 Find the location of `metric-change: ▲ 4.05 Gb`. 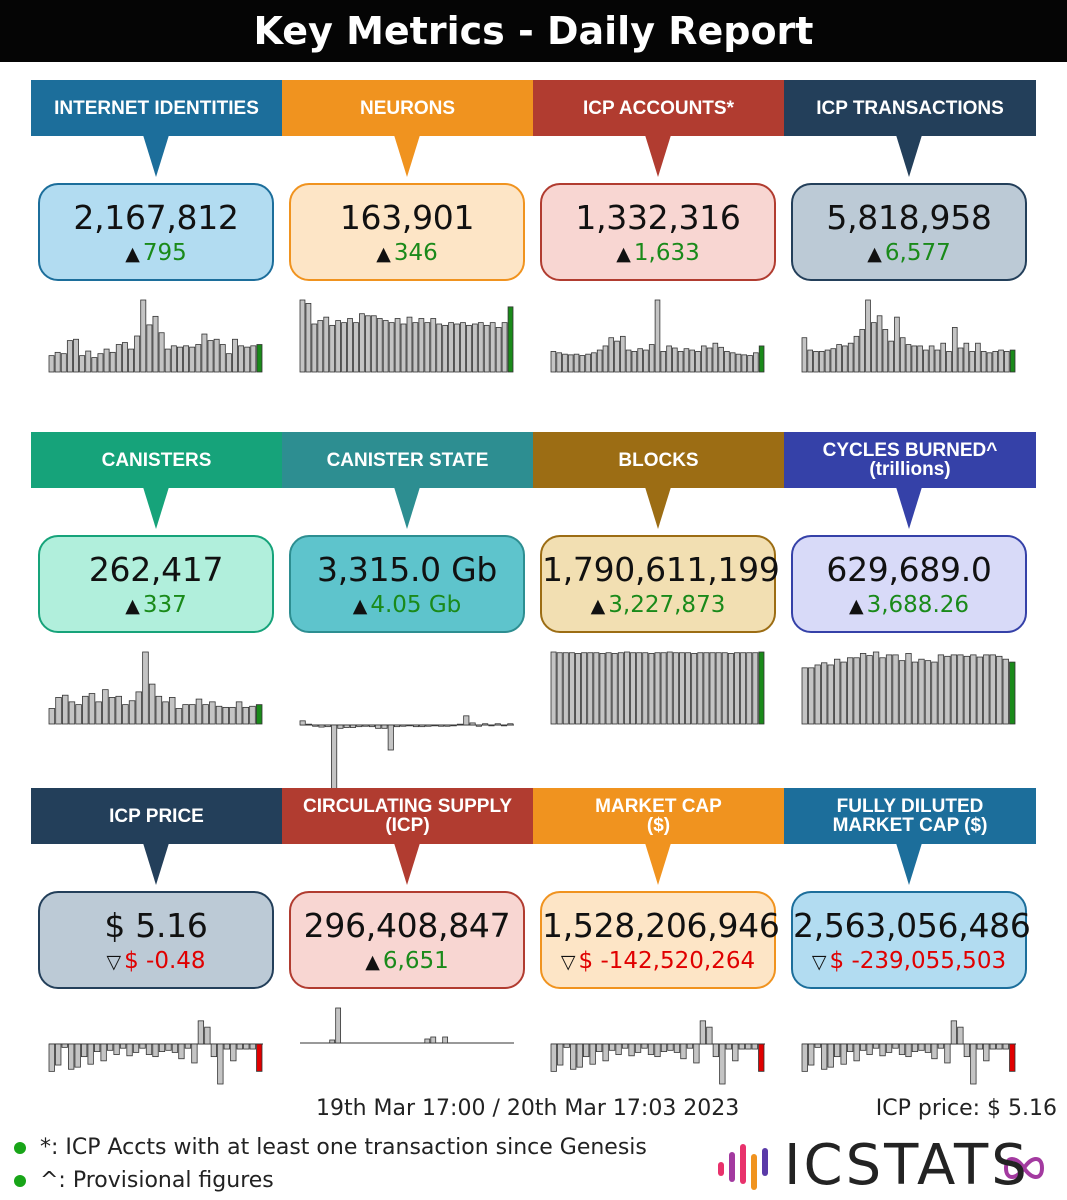

metric-change: ▲ 4.05 Gb is located at coordinates (407, 605).